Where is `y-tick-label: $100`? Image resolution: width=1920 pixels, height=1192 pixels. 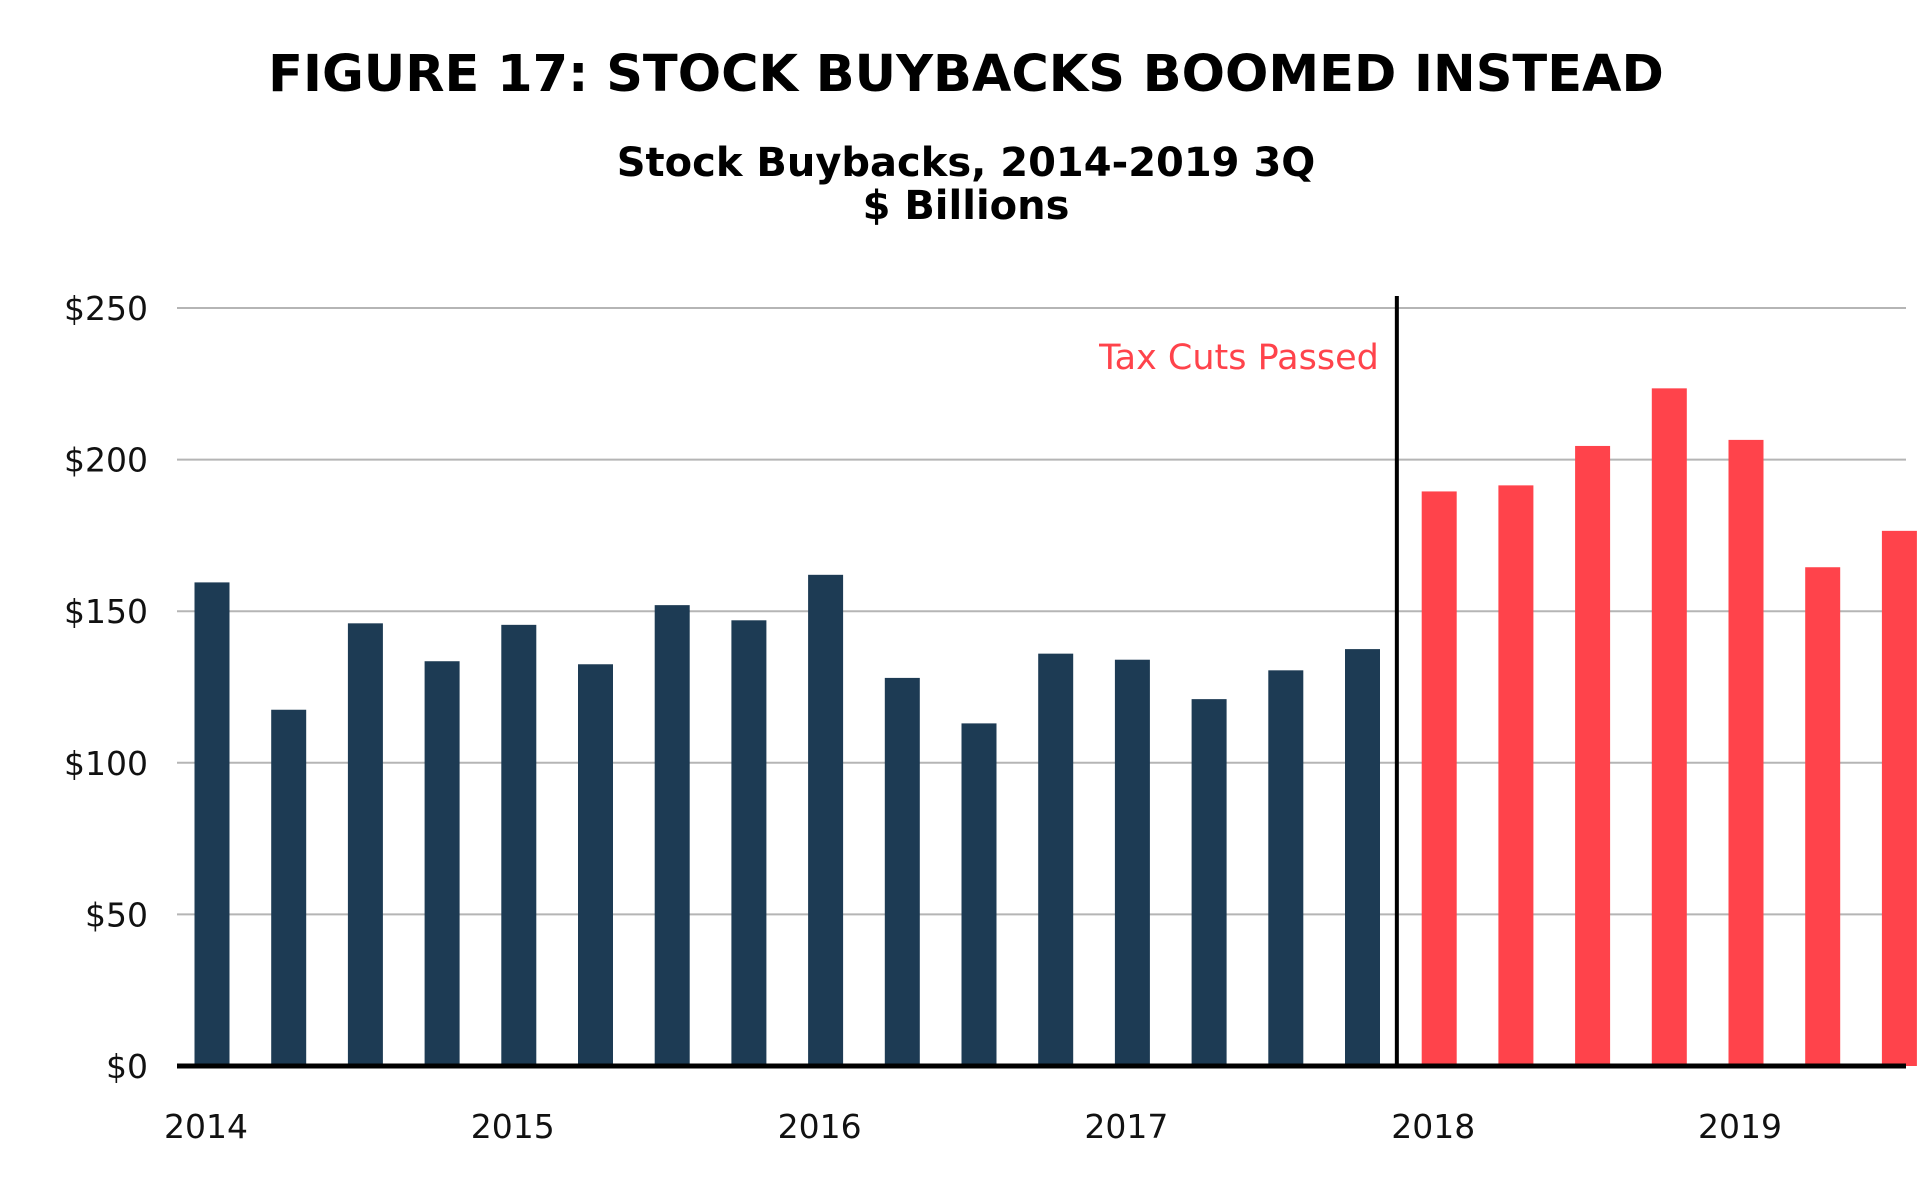 y-tick-label: $100 is located at coordinates (106, 763).